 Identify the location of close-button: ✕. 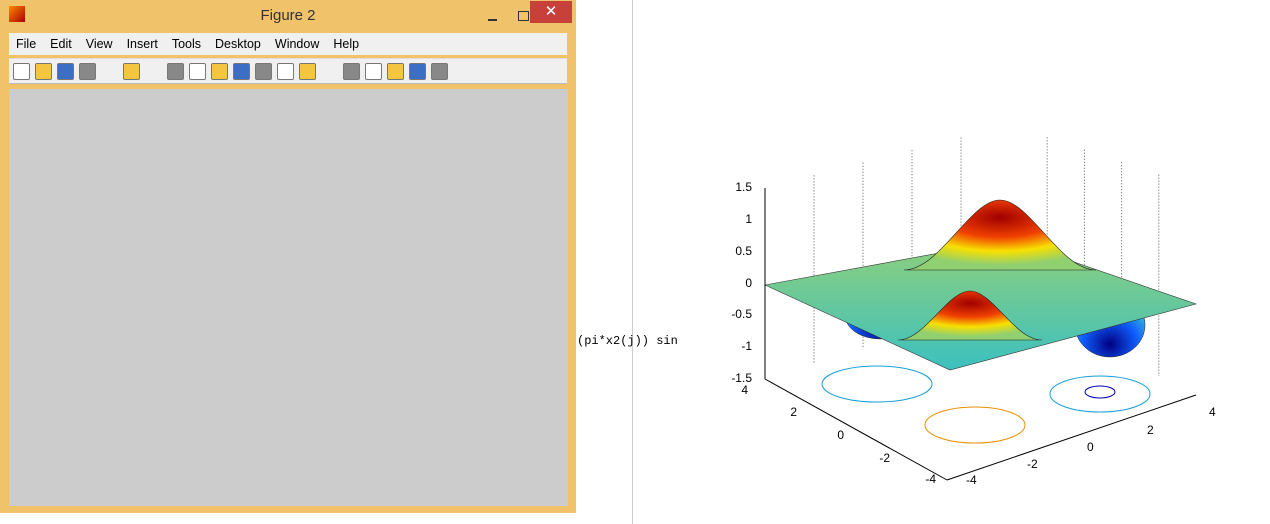
(551, 12).